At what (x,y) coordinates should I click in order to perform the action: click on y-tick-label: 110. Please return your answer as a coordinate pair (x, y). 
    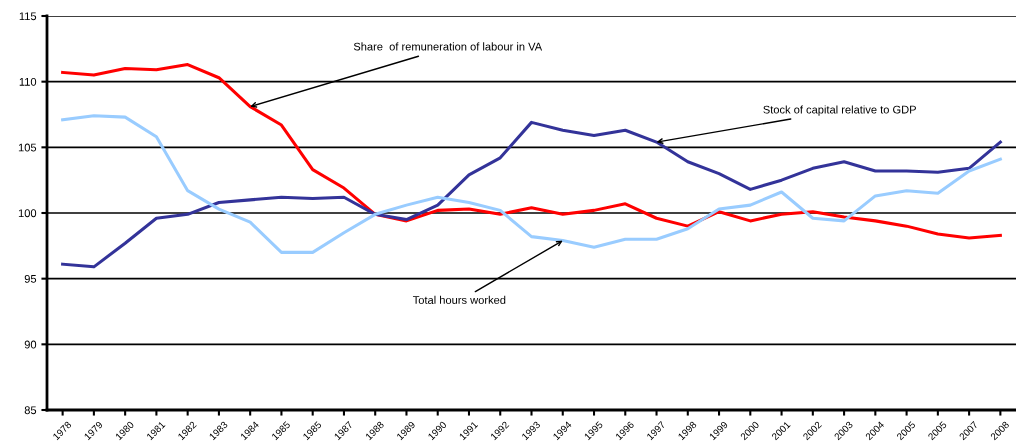
    Looking at the image, I should click on (28, 81).